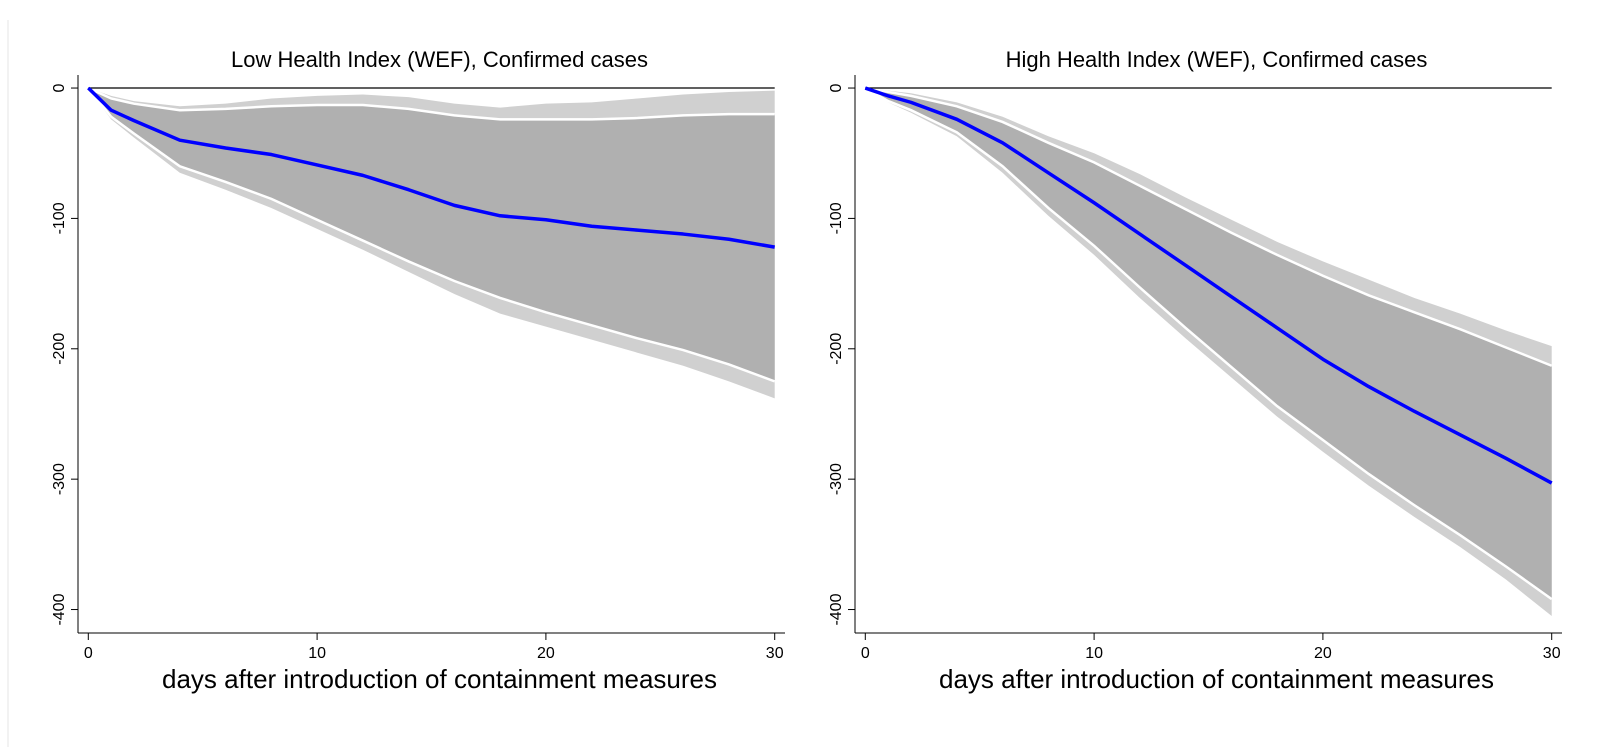 The width and height of the screenshot is (1623, 747). What do you see at coordinates (1217, 59) in the screenshot?
I see `chart-title: High Health Index (WEF), Confirmed cases` at bounding box center [1217, 59].